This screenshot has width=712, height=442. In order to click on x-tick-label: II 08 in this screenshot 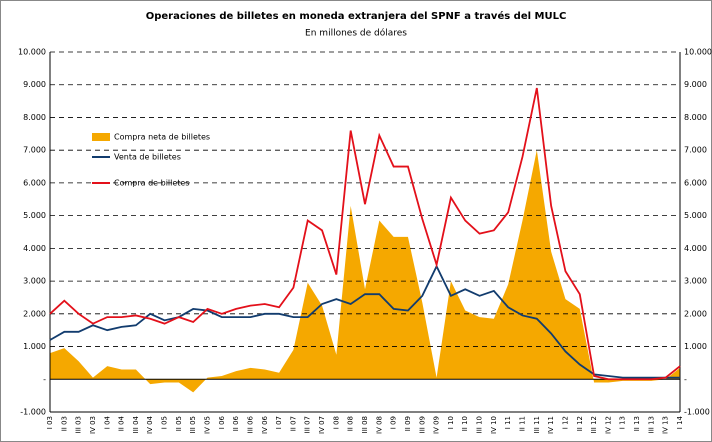, I will do `click(351, 423)`.